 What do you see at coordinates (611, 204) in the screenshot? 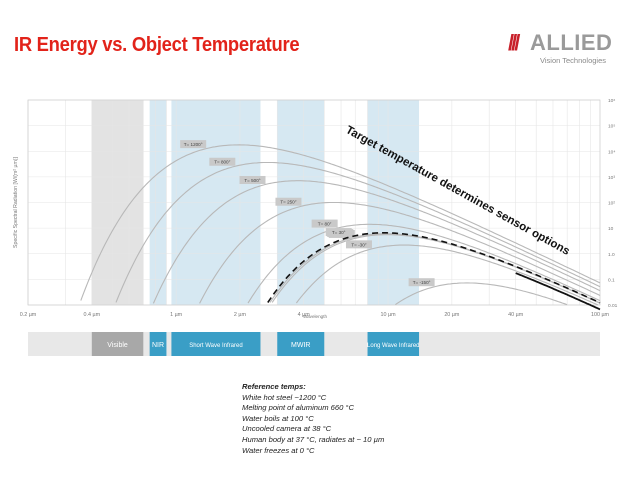
I see `y-tick-label: 10²` at bounding box center [611, 204].